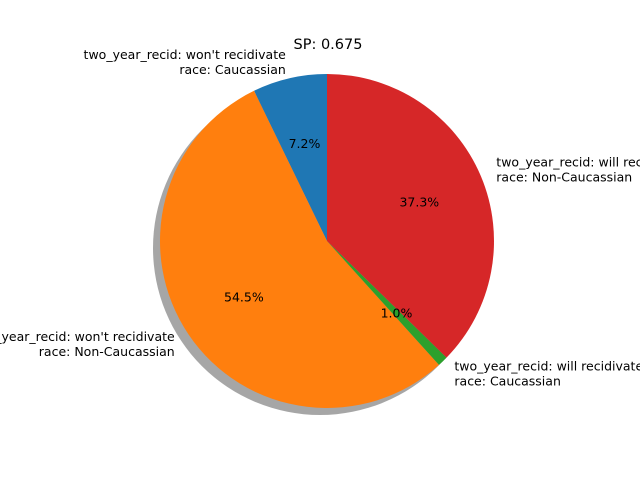 The image size is (640, 480). What do you see at coordinates (305, 143) in the screenshot?
I see `pct-label-1: 7.2%` at bounding box center [305, 143].